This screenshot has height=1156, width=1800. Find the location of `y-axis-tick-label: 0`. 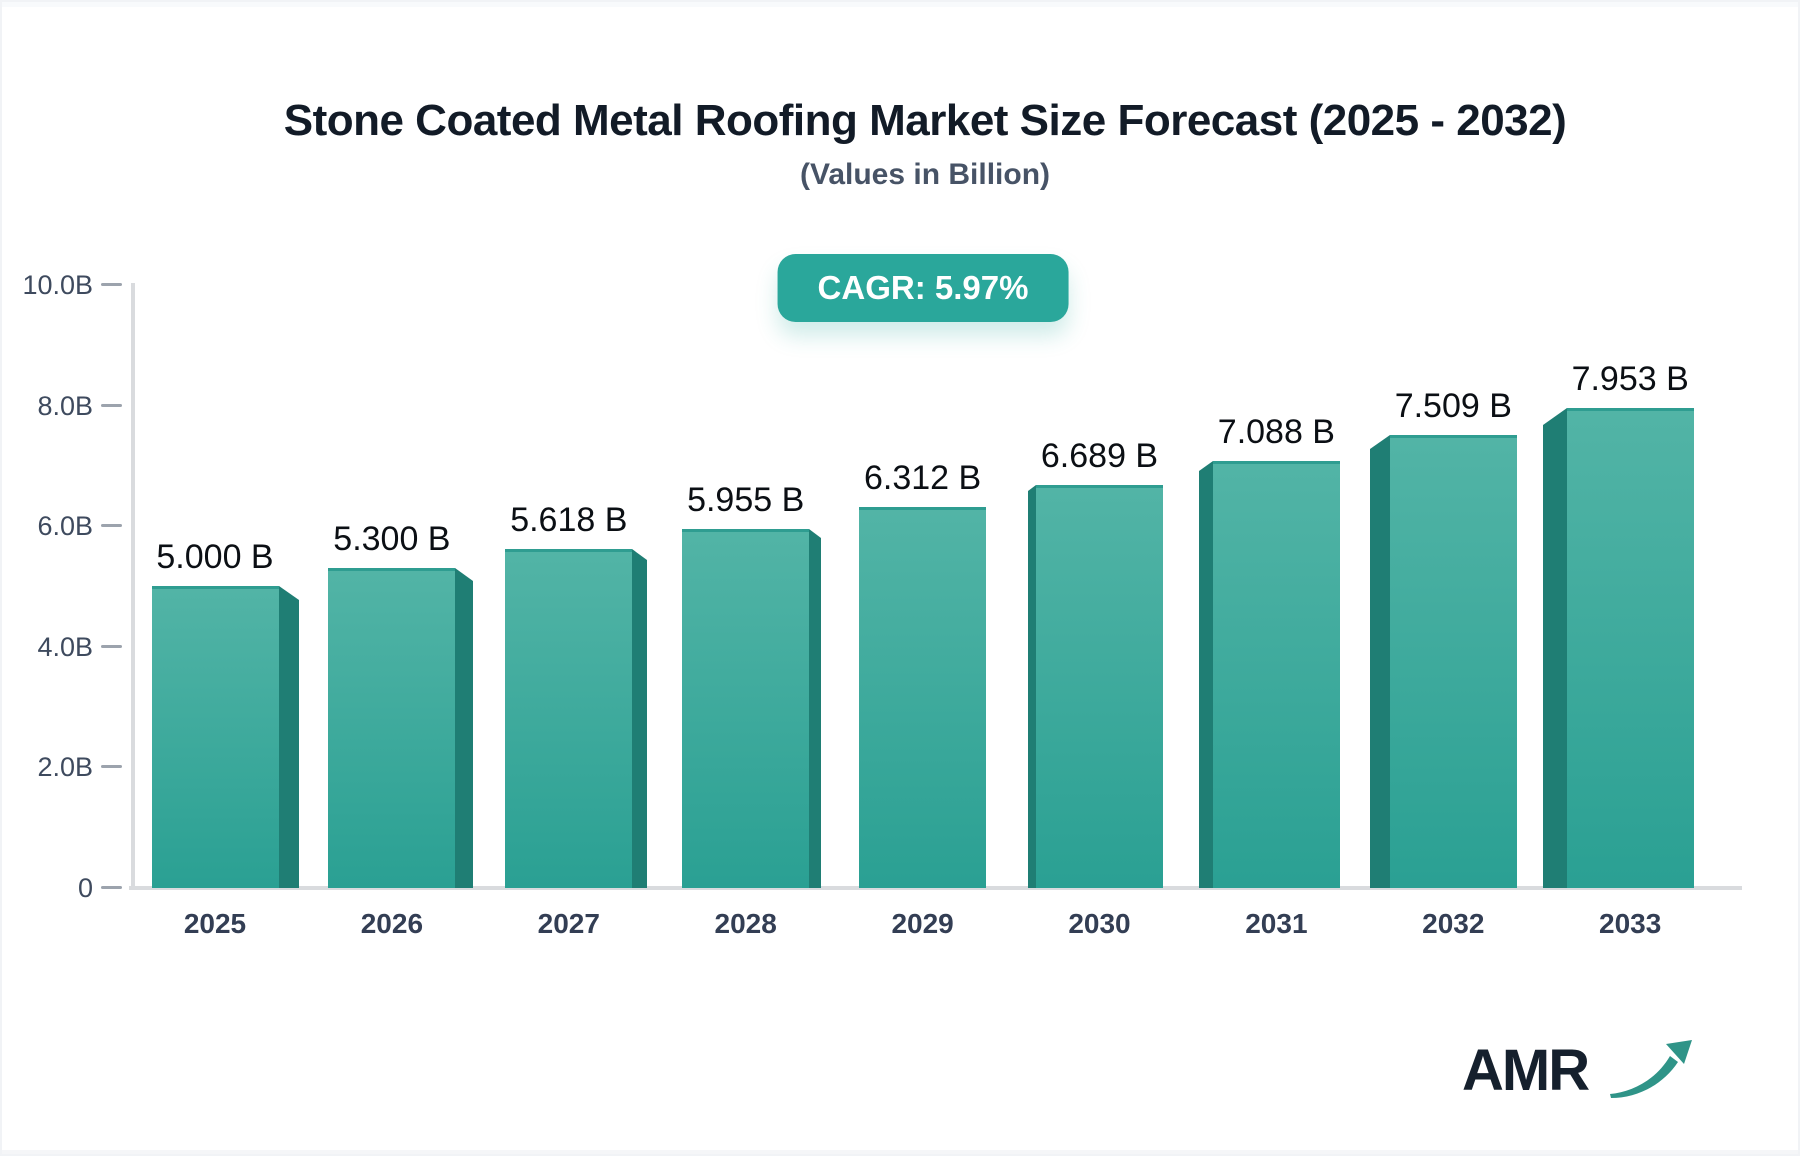

y-axis-tick-label: 0 is located at coordinates (85, 888).